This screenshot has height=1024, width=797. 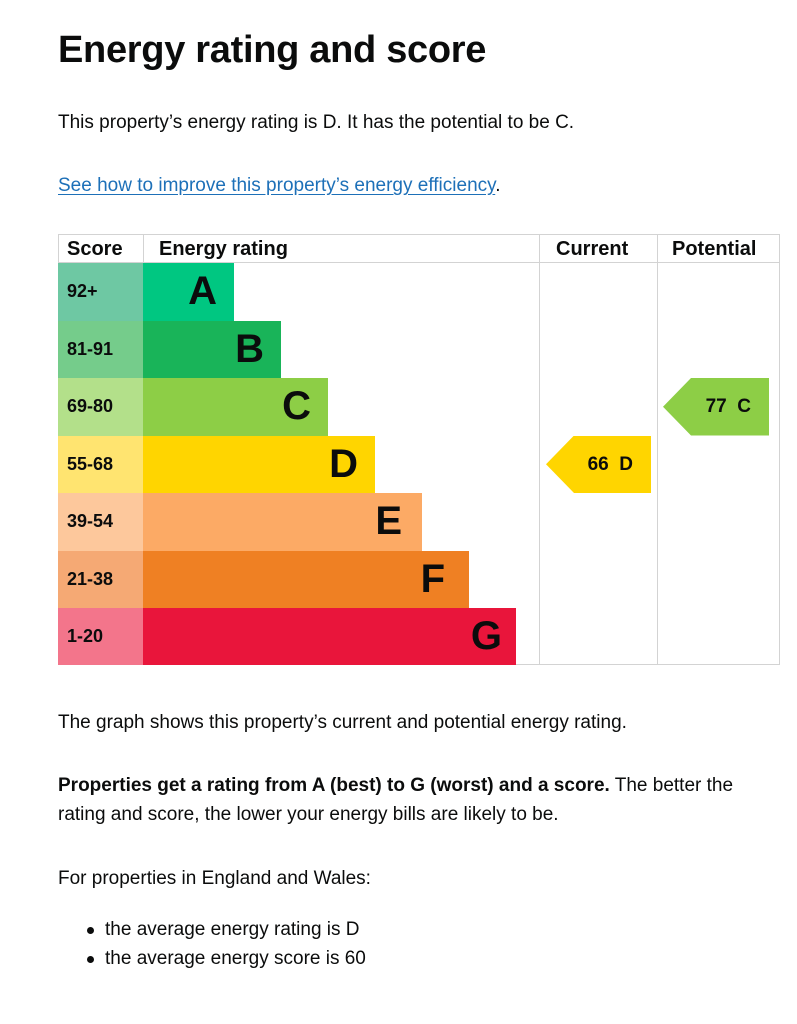 What do you see at coordinates (539, 449) in the screenshot?
I see `current-column-divider` at bounding box center [539, 449].